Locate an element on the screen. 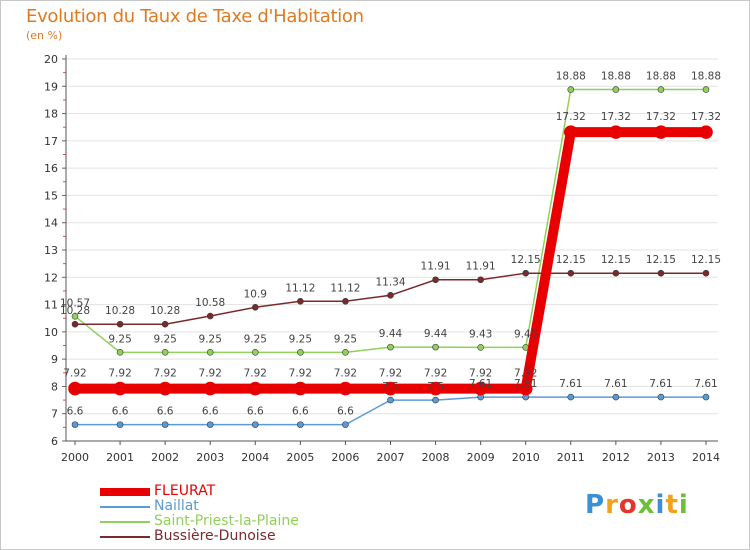 The height and width of the screenshot is (550, 750). proxiti-logo: Proxiti is located at coordinates (637, 505).